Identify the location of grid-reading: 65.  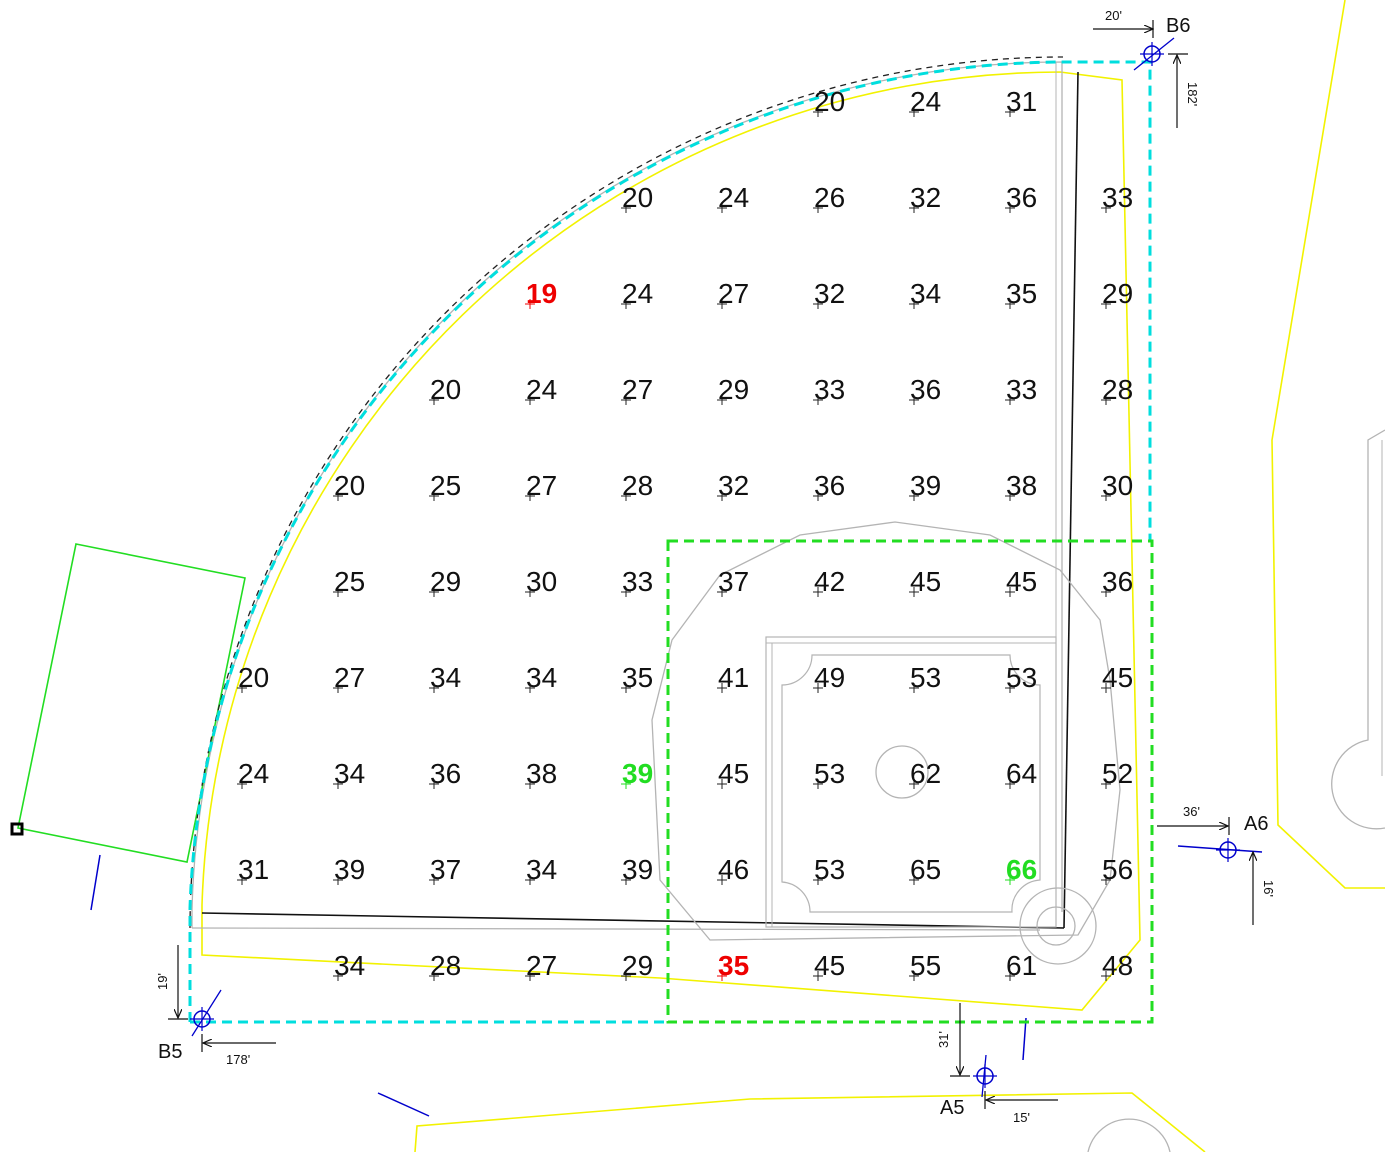
(925, 869).